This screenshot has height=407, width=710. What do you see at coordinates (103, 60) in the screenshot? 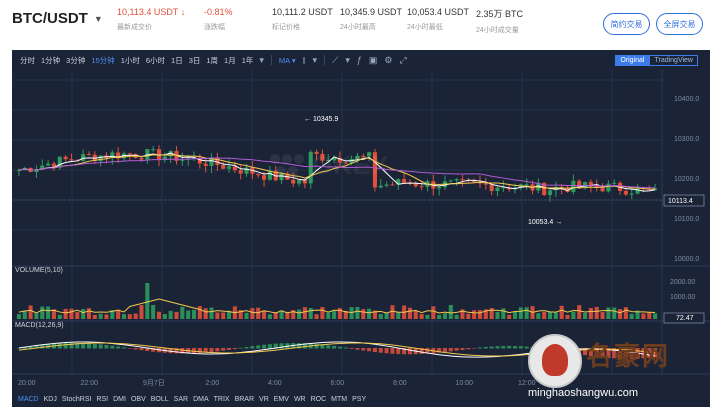
I see `interval-3: 15分钟` at bounding box center [103, 60].